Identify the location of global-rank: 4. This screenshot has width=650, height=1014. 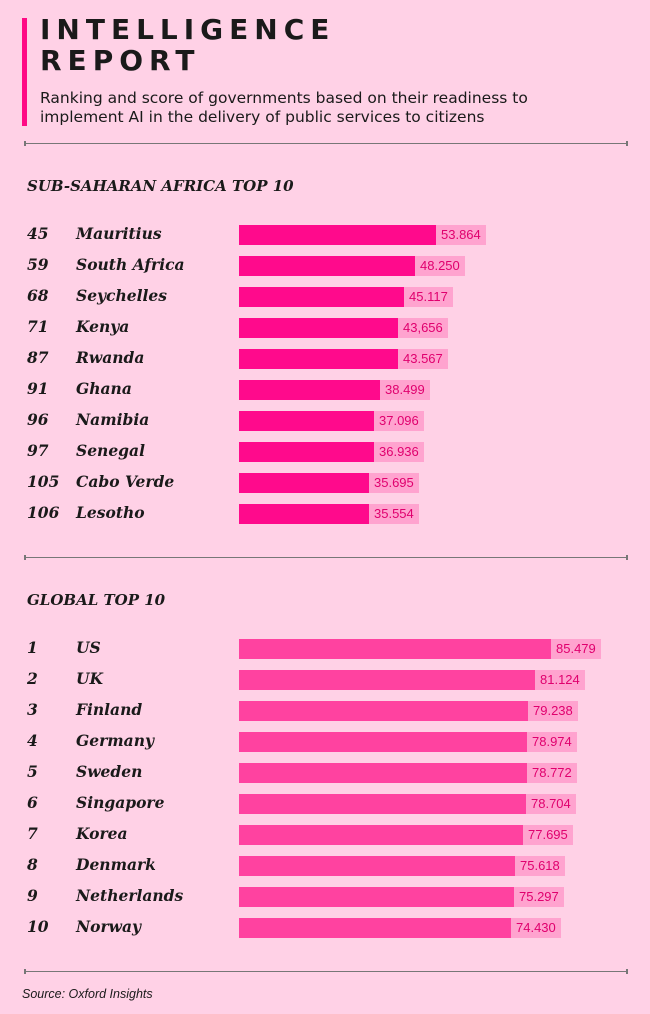
(32, 740).